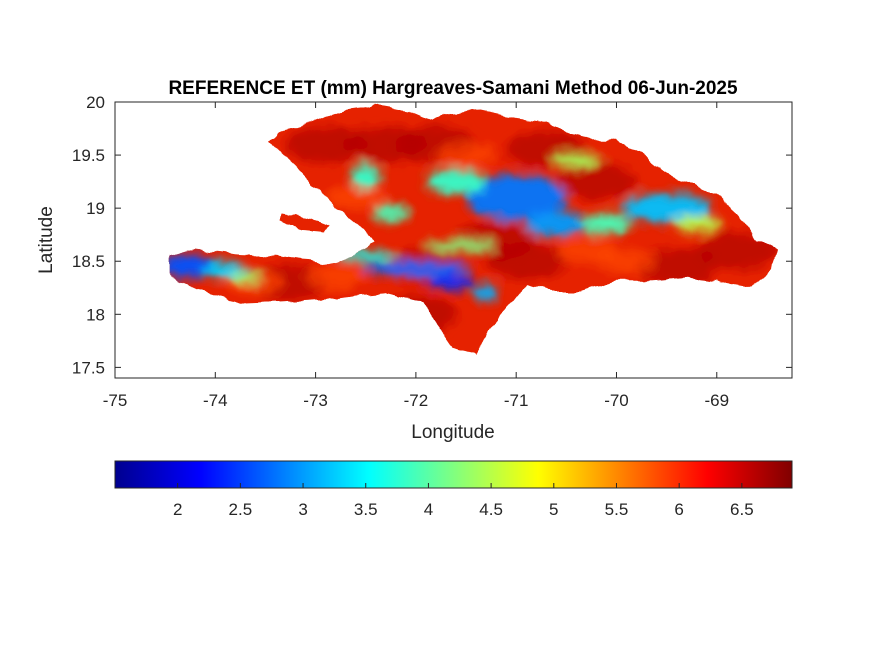  I want to click on x-tick-label: -75, so click(115, 400).